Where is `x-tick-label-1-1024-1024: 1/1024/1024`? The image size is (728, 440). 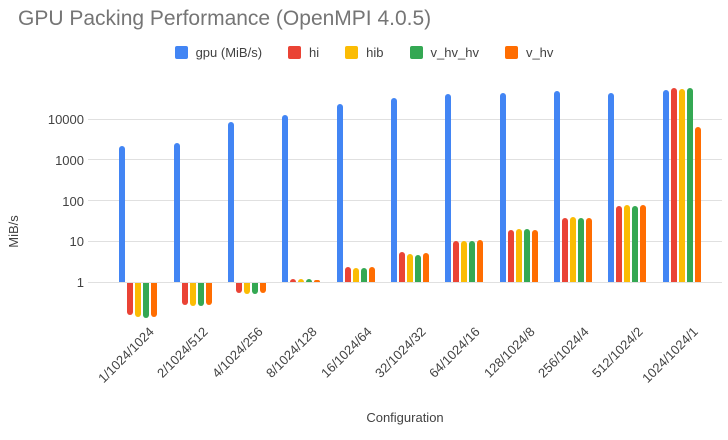 x-tick-label-1-1024-1024: 1/1024/1024 is located at coordinates (126, 355).